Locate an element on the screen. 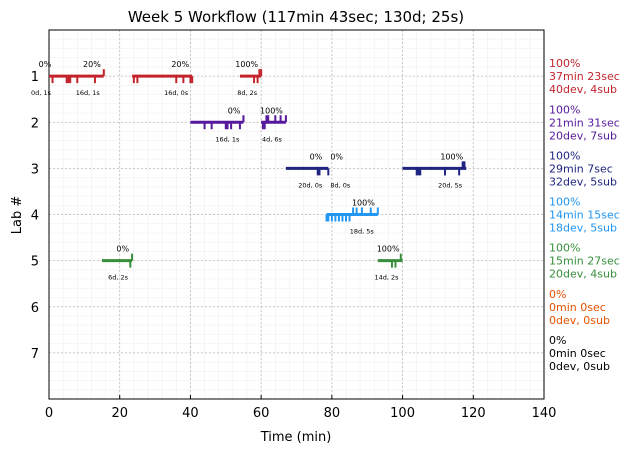 Image resolution: width=630 pixels, height=453 pixels. y-tick-label: 4 is located at coordinates (35, 216).